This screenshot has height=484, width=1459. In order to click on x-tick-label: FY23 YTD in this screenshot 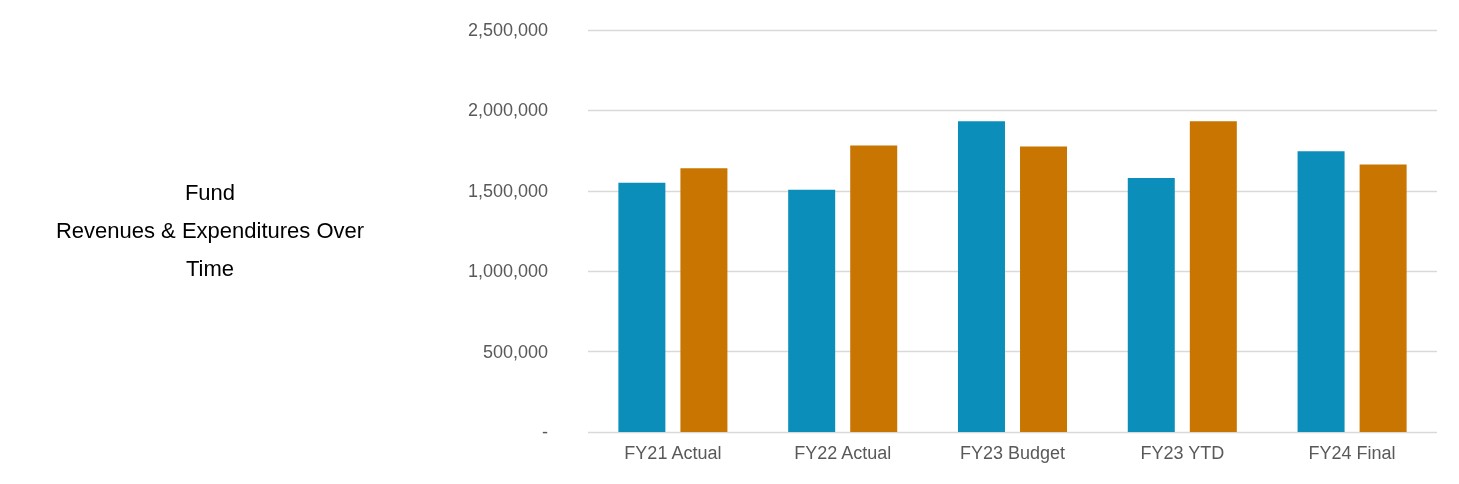, I will do `click(1182, 453)`.